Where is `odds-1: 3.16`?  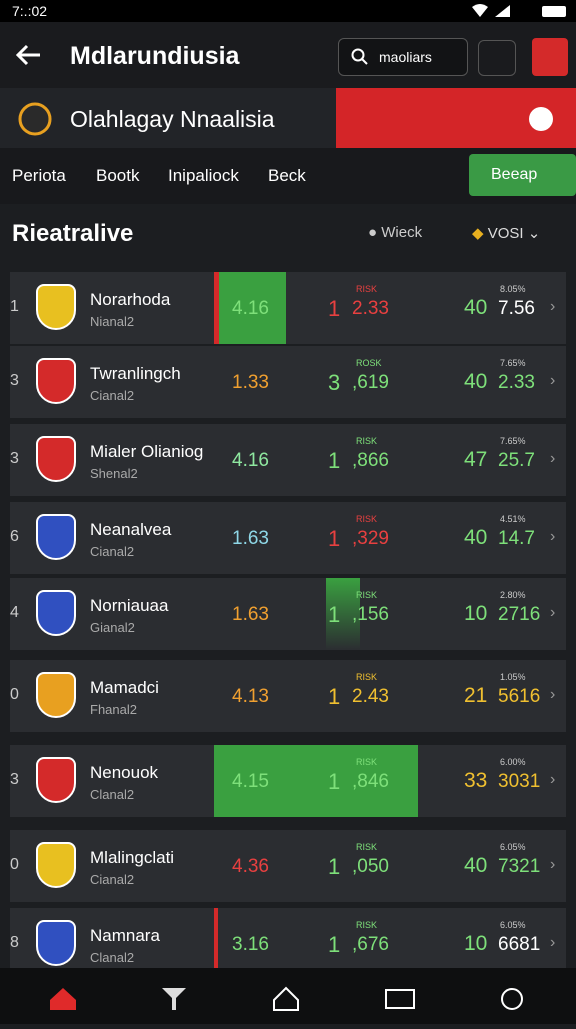 odds-1: 3.16 is located at coordinates (250, 944).